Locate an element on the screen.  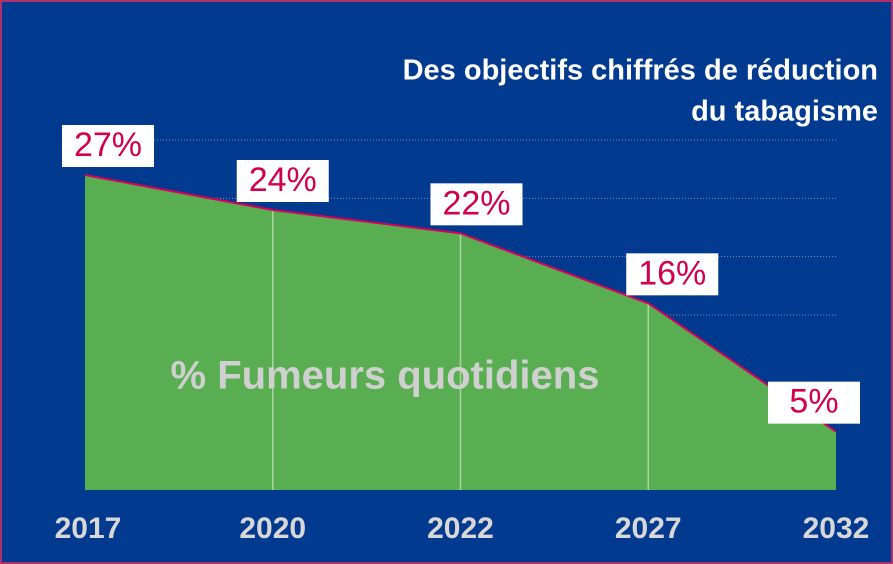
x-tick-label: 2032 is located at coordinates (836, 528).